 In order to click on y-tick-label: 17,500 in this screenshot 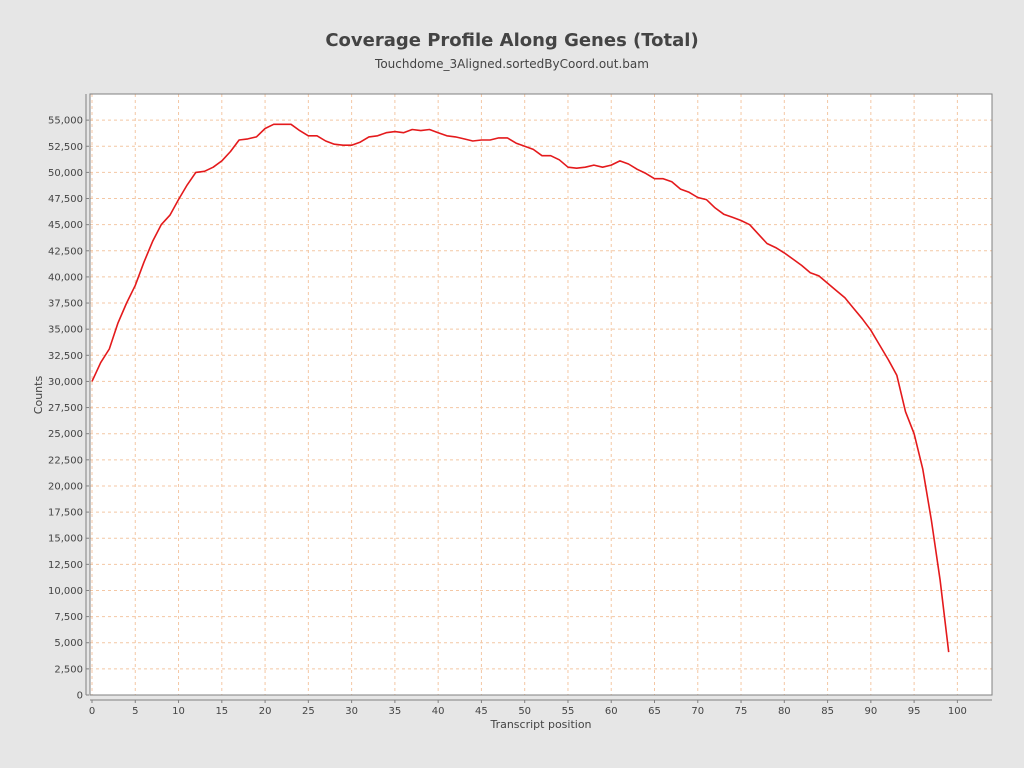, I will do `click(65, 513)`.